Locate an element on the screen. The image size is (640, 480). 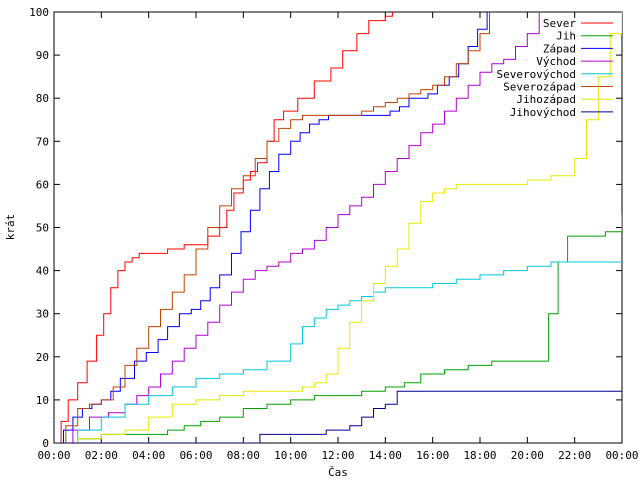
x-tick-label: 12:00 is located at coordinates (337, 455).